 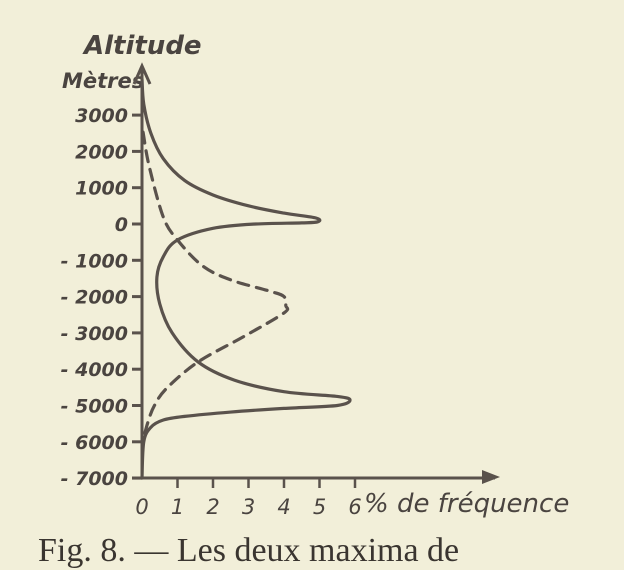 I want to click on x-tick-label: 0, so click(x=141, y=507).